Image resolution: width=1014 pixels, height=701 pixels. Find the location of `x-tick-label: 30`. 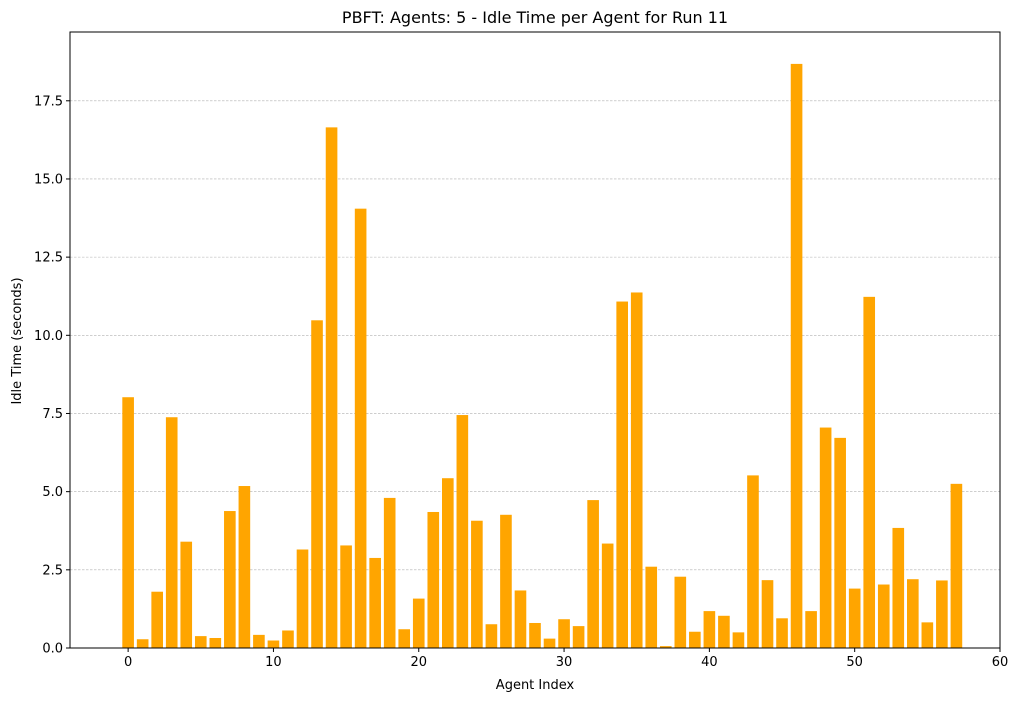

x-tick-label: 30 is located at coordinates (564, 662).